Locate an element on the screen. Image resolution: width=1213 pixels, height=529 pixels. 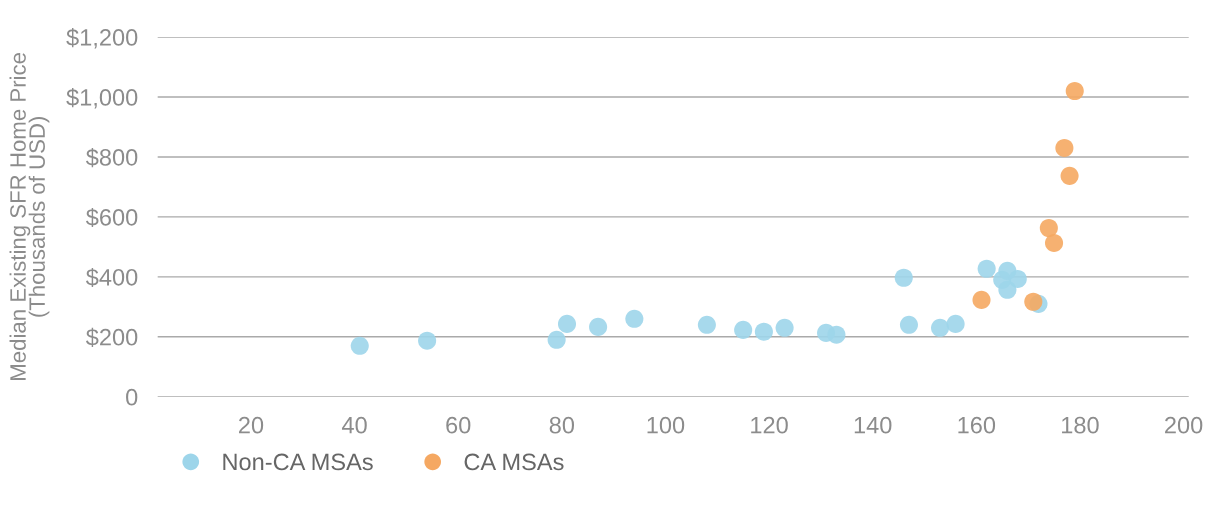
legend-label: Non-CA MSAs is located at coordinates (298, 462).